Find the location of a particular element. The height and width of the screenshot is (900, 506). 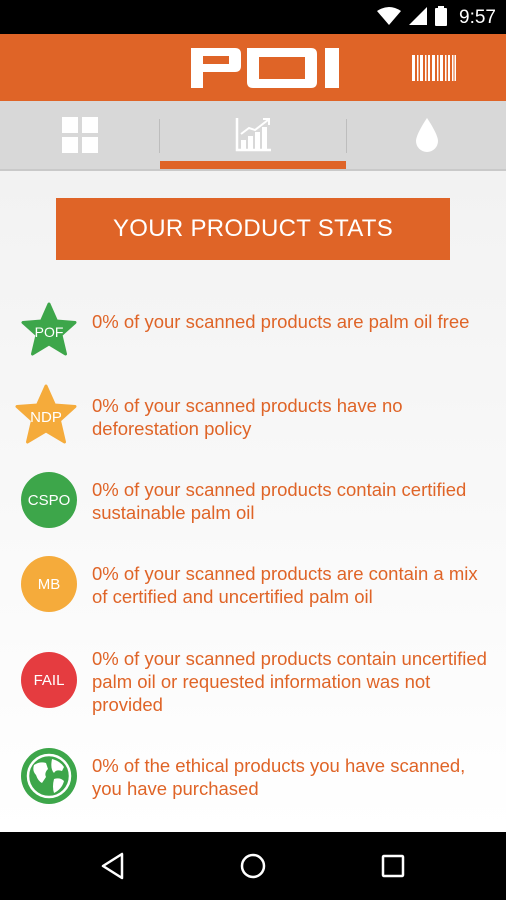

pof-star-badge: POF is located at coordinates (49, 330).